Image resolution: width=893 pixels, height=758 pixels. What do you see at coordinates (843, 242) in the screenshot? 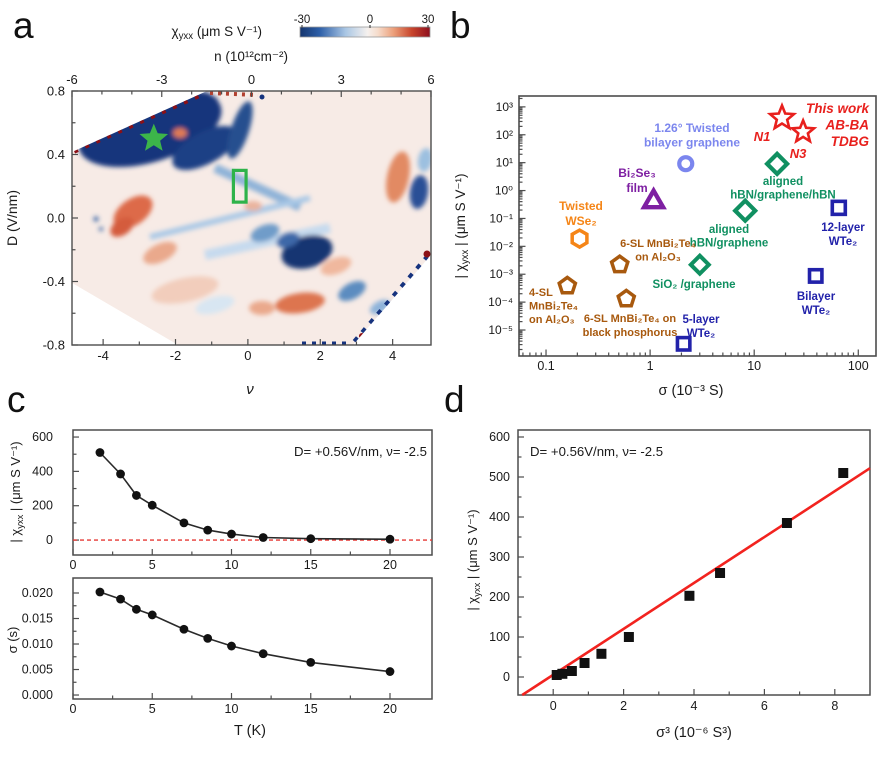
I see `label-12layer-wte2: WTe₂` at bounding box center [843, 242].